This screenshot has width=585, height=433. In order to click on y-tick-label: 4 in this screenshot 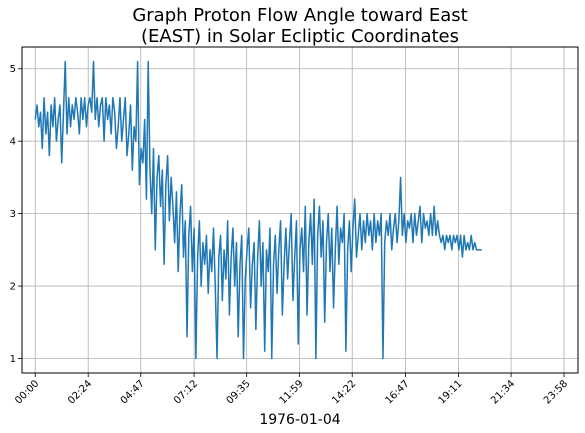, I will do `click(13, 142)`.